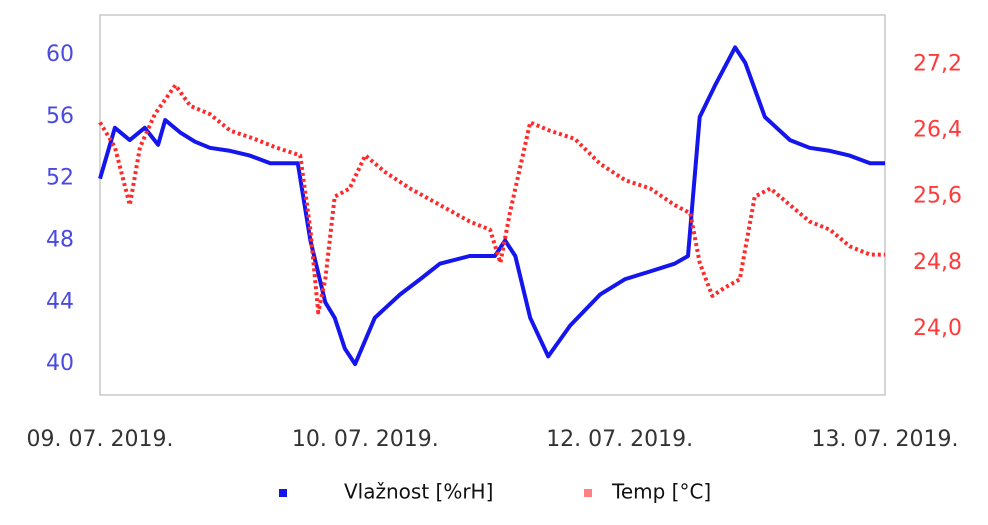  Describe the element at coordinates (619, 439) in the screenshot. I see `x-tick-label: 12. 07. 2019.` at that location.